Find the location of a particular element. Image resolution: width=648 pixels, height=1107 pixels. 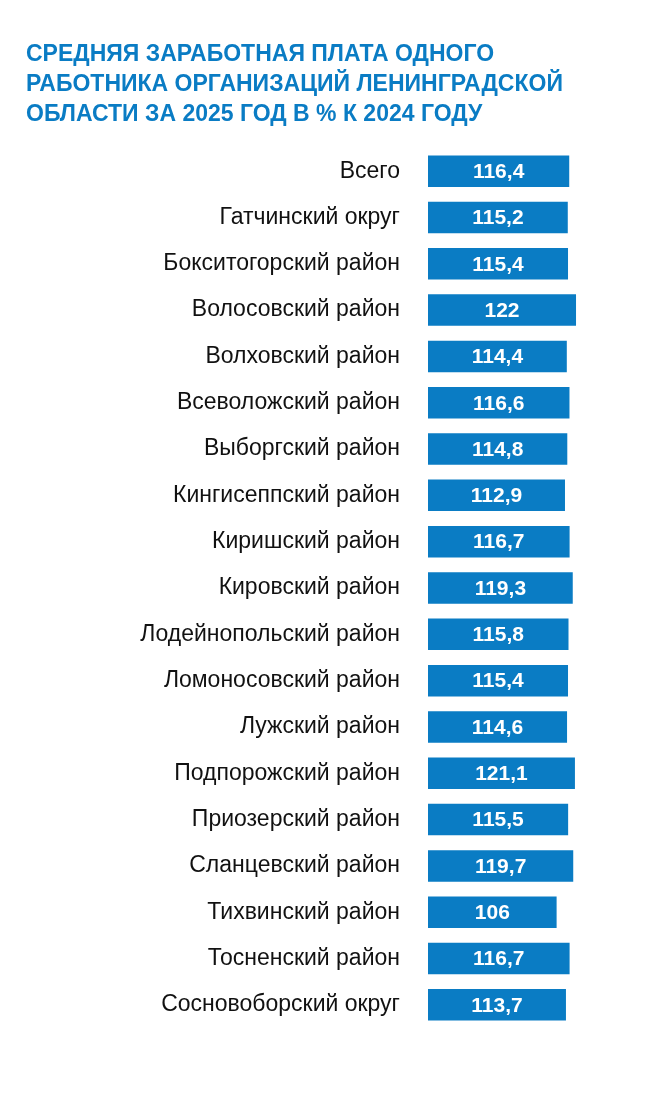

y-tick-label: Сосновоборский округ is located at coordinates (280, 1003).